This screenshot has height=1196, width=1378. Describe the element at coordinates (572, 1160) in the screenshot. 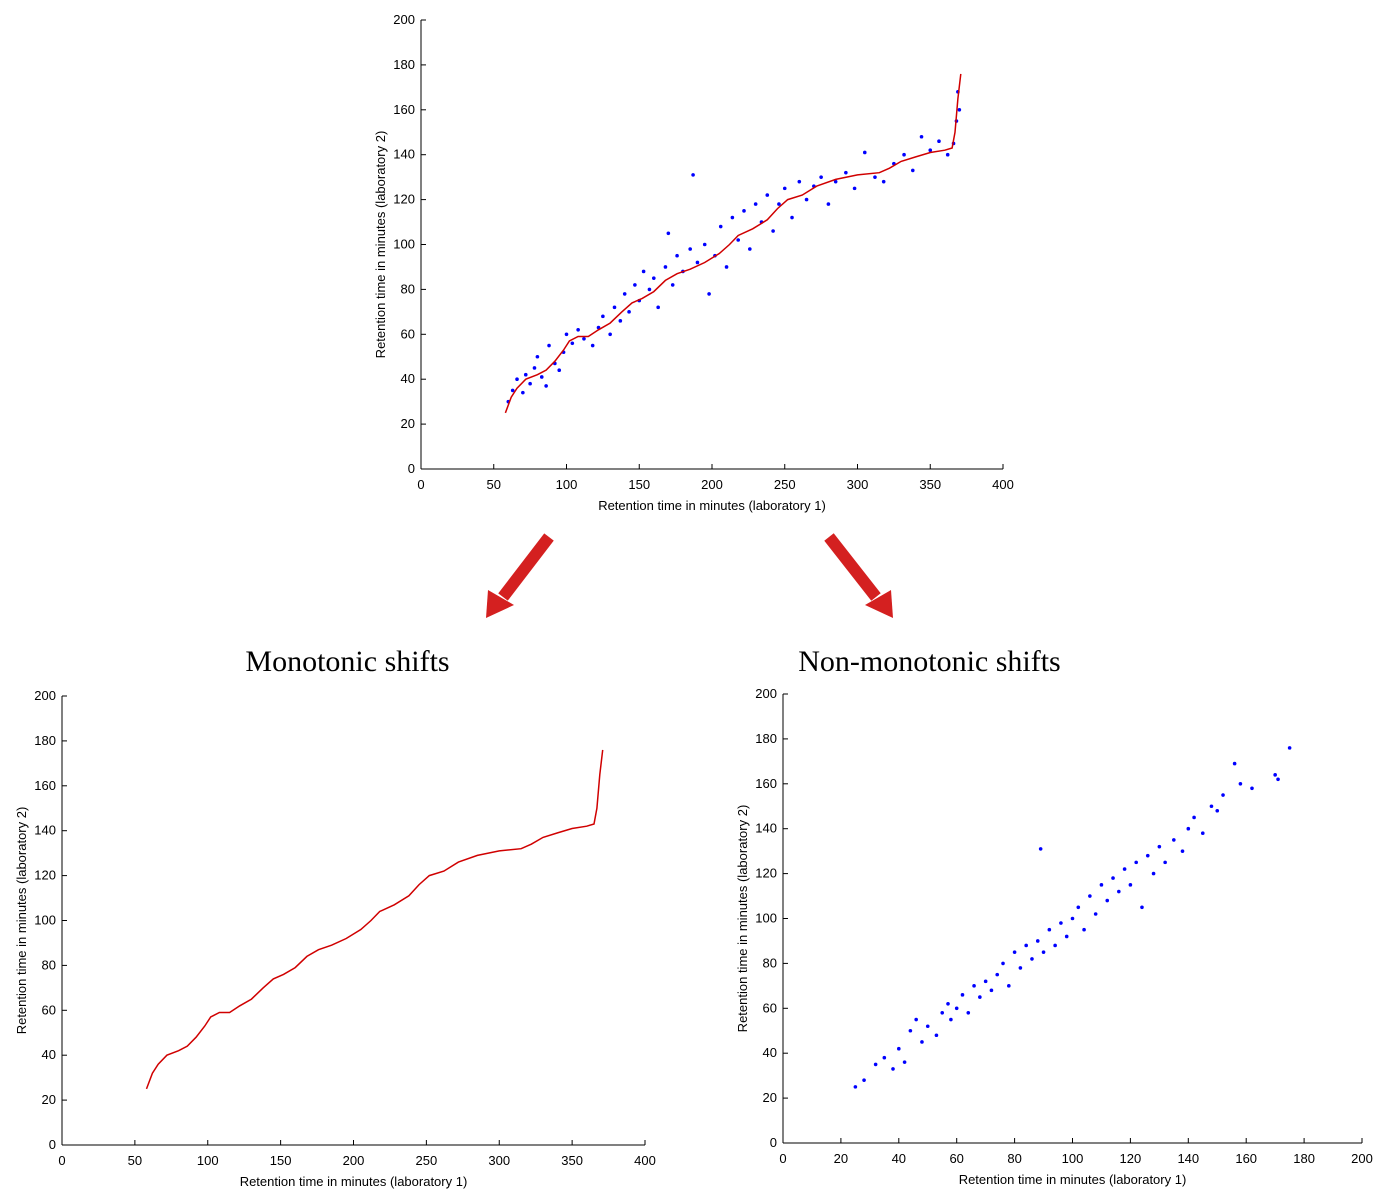

I see `x-tick-label: 350` at that location.